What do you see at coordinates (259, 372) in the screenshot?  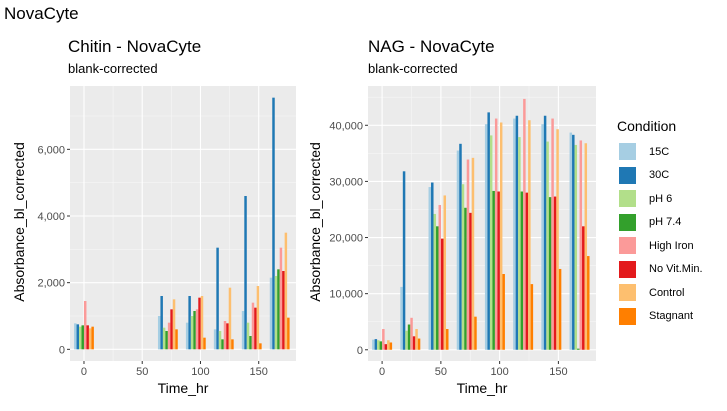 I see `chitin-x-tick-label: 150` at bounding box center [259, 372].